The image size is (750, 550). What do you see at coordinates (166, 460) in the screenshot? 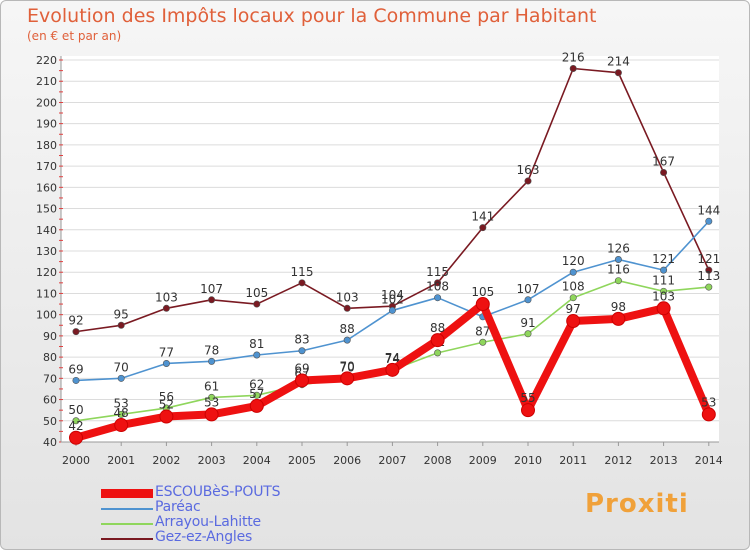
I see `x-tick-label: 2002` at bounding box center [166, 460].